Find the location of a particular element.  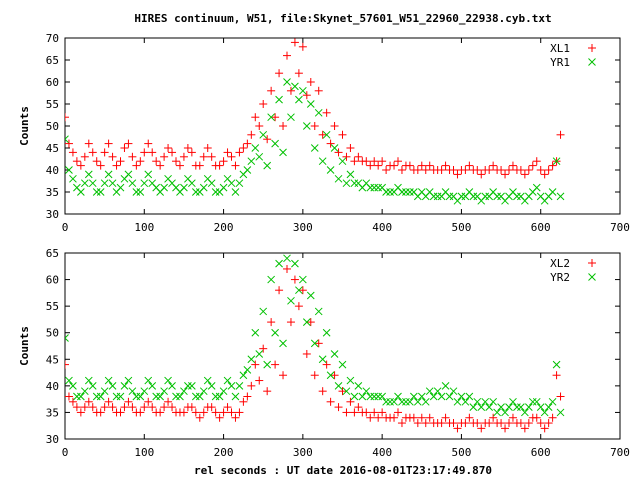

y-tick-label: 50 is located at coordinates (52, 333).